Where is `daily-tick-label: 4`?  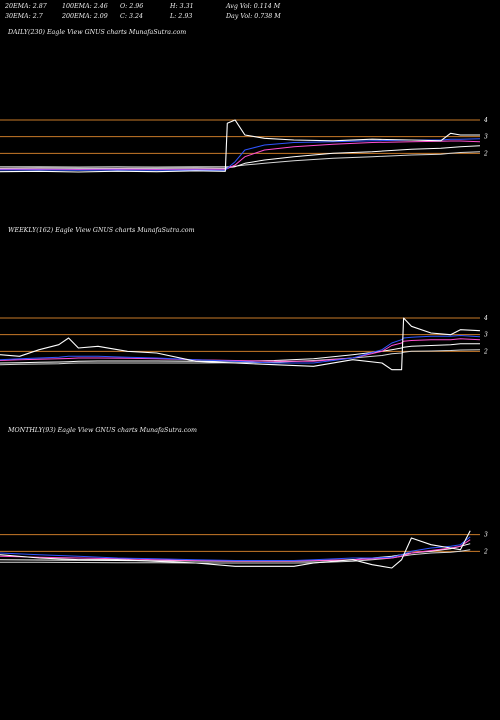
daily-tick-label: 4 is located at coordinates (485, 120).